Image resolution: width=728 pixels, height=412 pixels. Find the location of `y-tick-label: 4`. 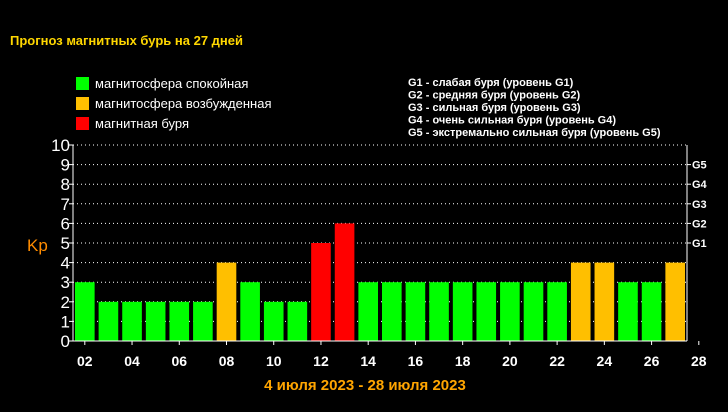

y-tick-label: 4 is located at coordinates (65, 263).